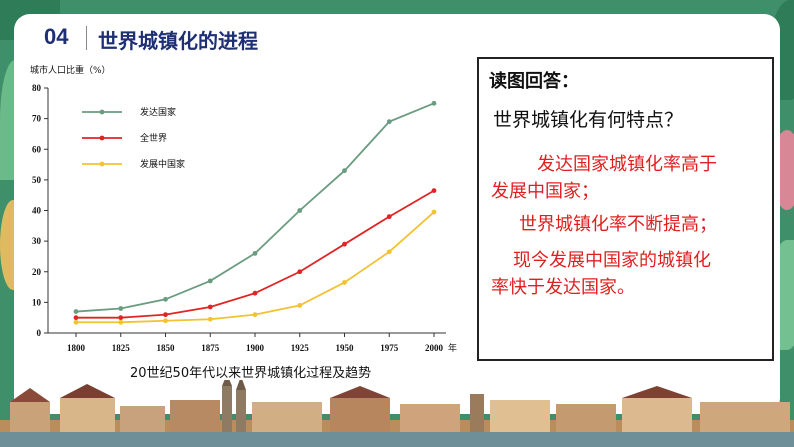 This screenshot has width=794, height=447. What do you see at coordinates (545, 191) in the screenshot?
I see `qa-answer-1-line-2: 发展中国家；` at bounding box center [545, 191].